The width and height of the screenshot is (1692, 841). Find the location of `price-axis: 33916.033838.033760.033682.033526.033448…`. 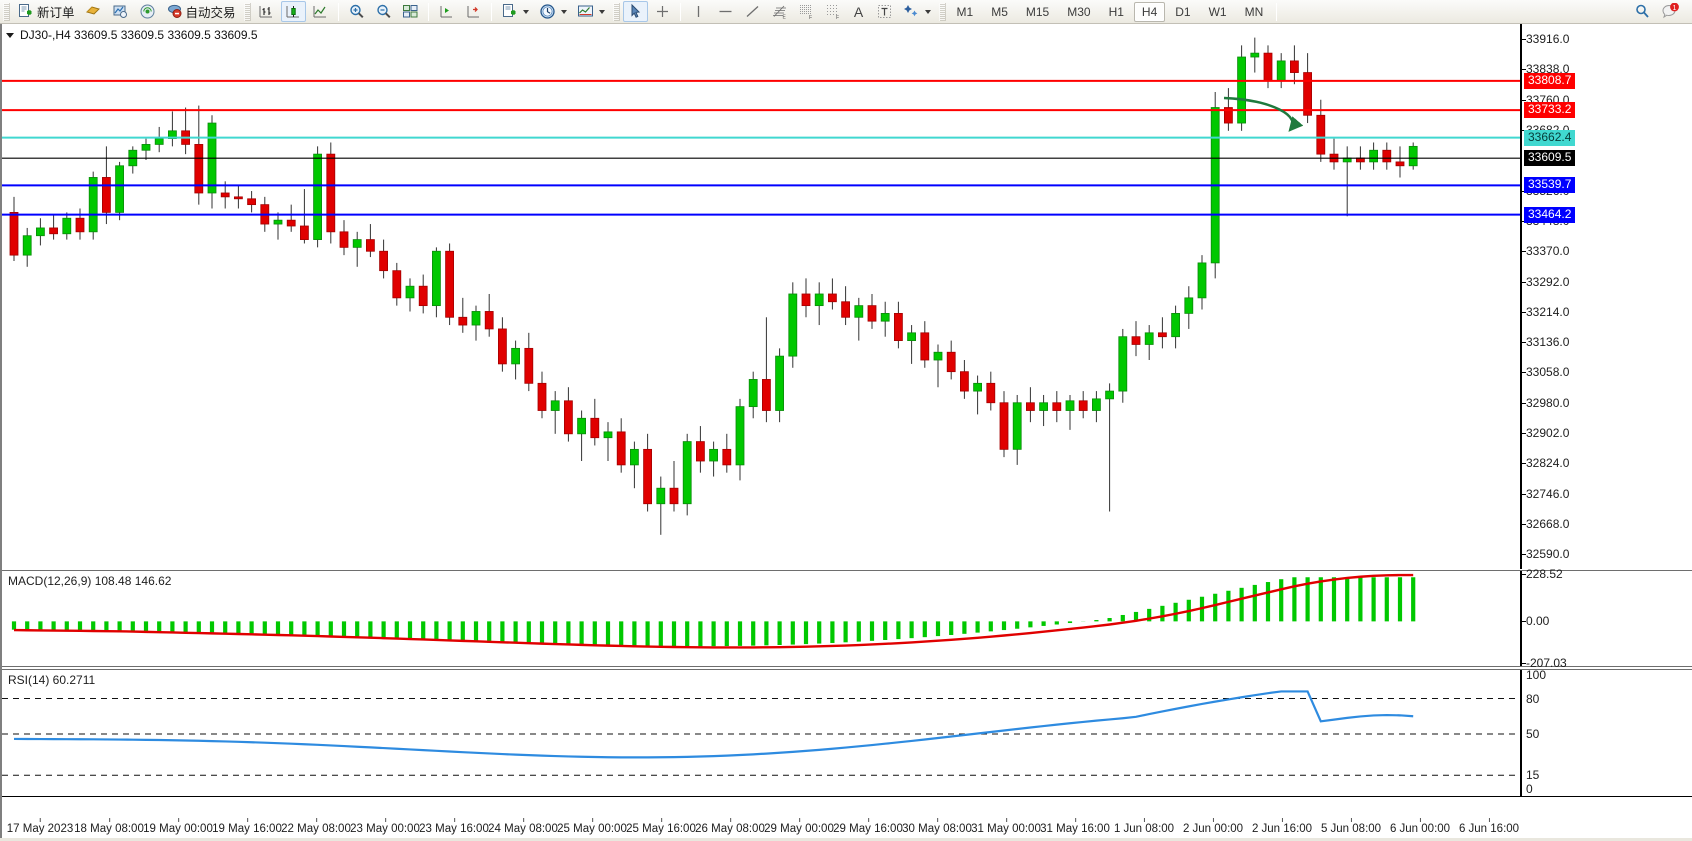

price-axis: 33916.033838.033760.033682.033526.033448… is located at coordinates (1606, 296).